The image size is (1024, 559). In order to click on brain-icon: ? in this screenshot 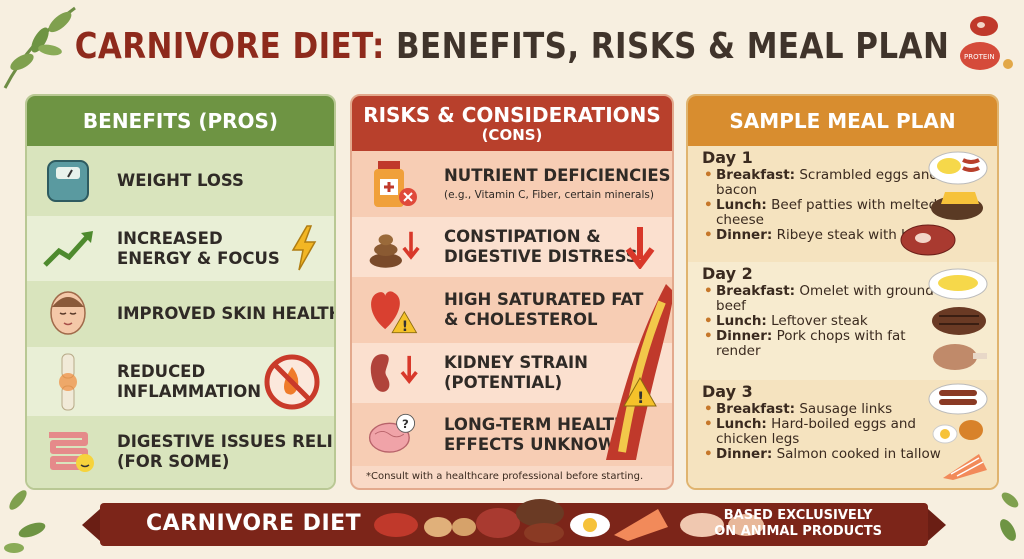, I will do `click(393, 435)`.